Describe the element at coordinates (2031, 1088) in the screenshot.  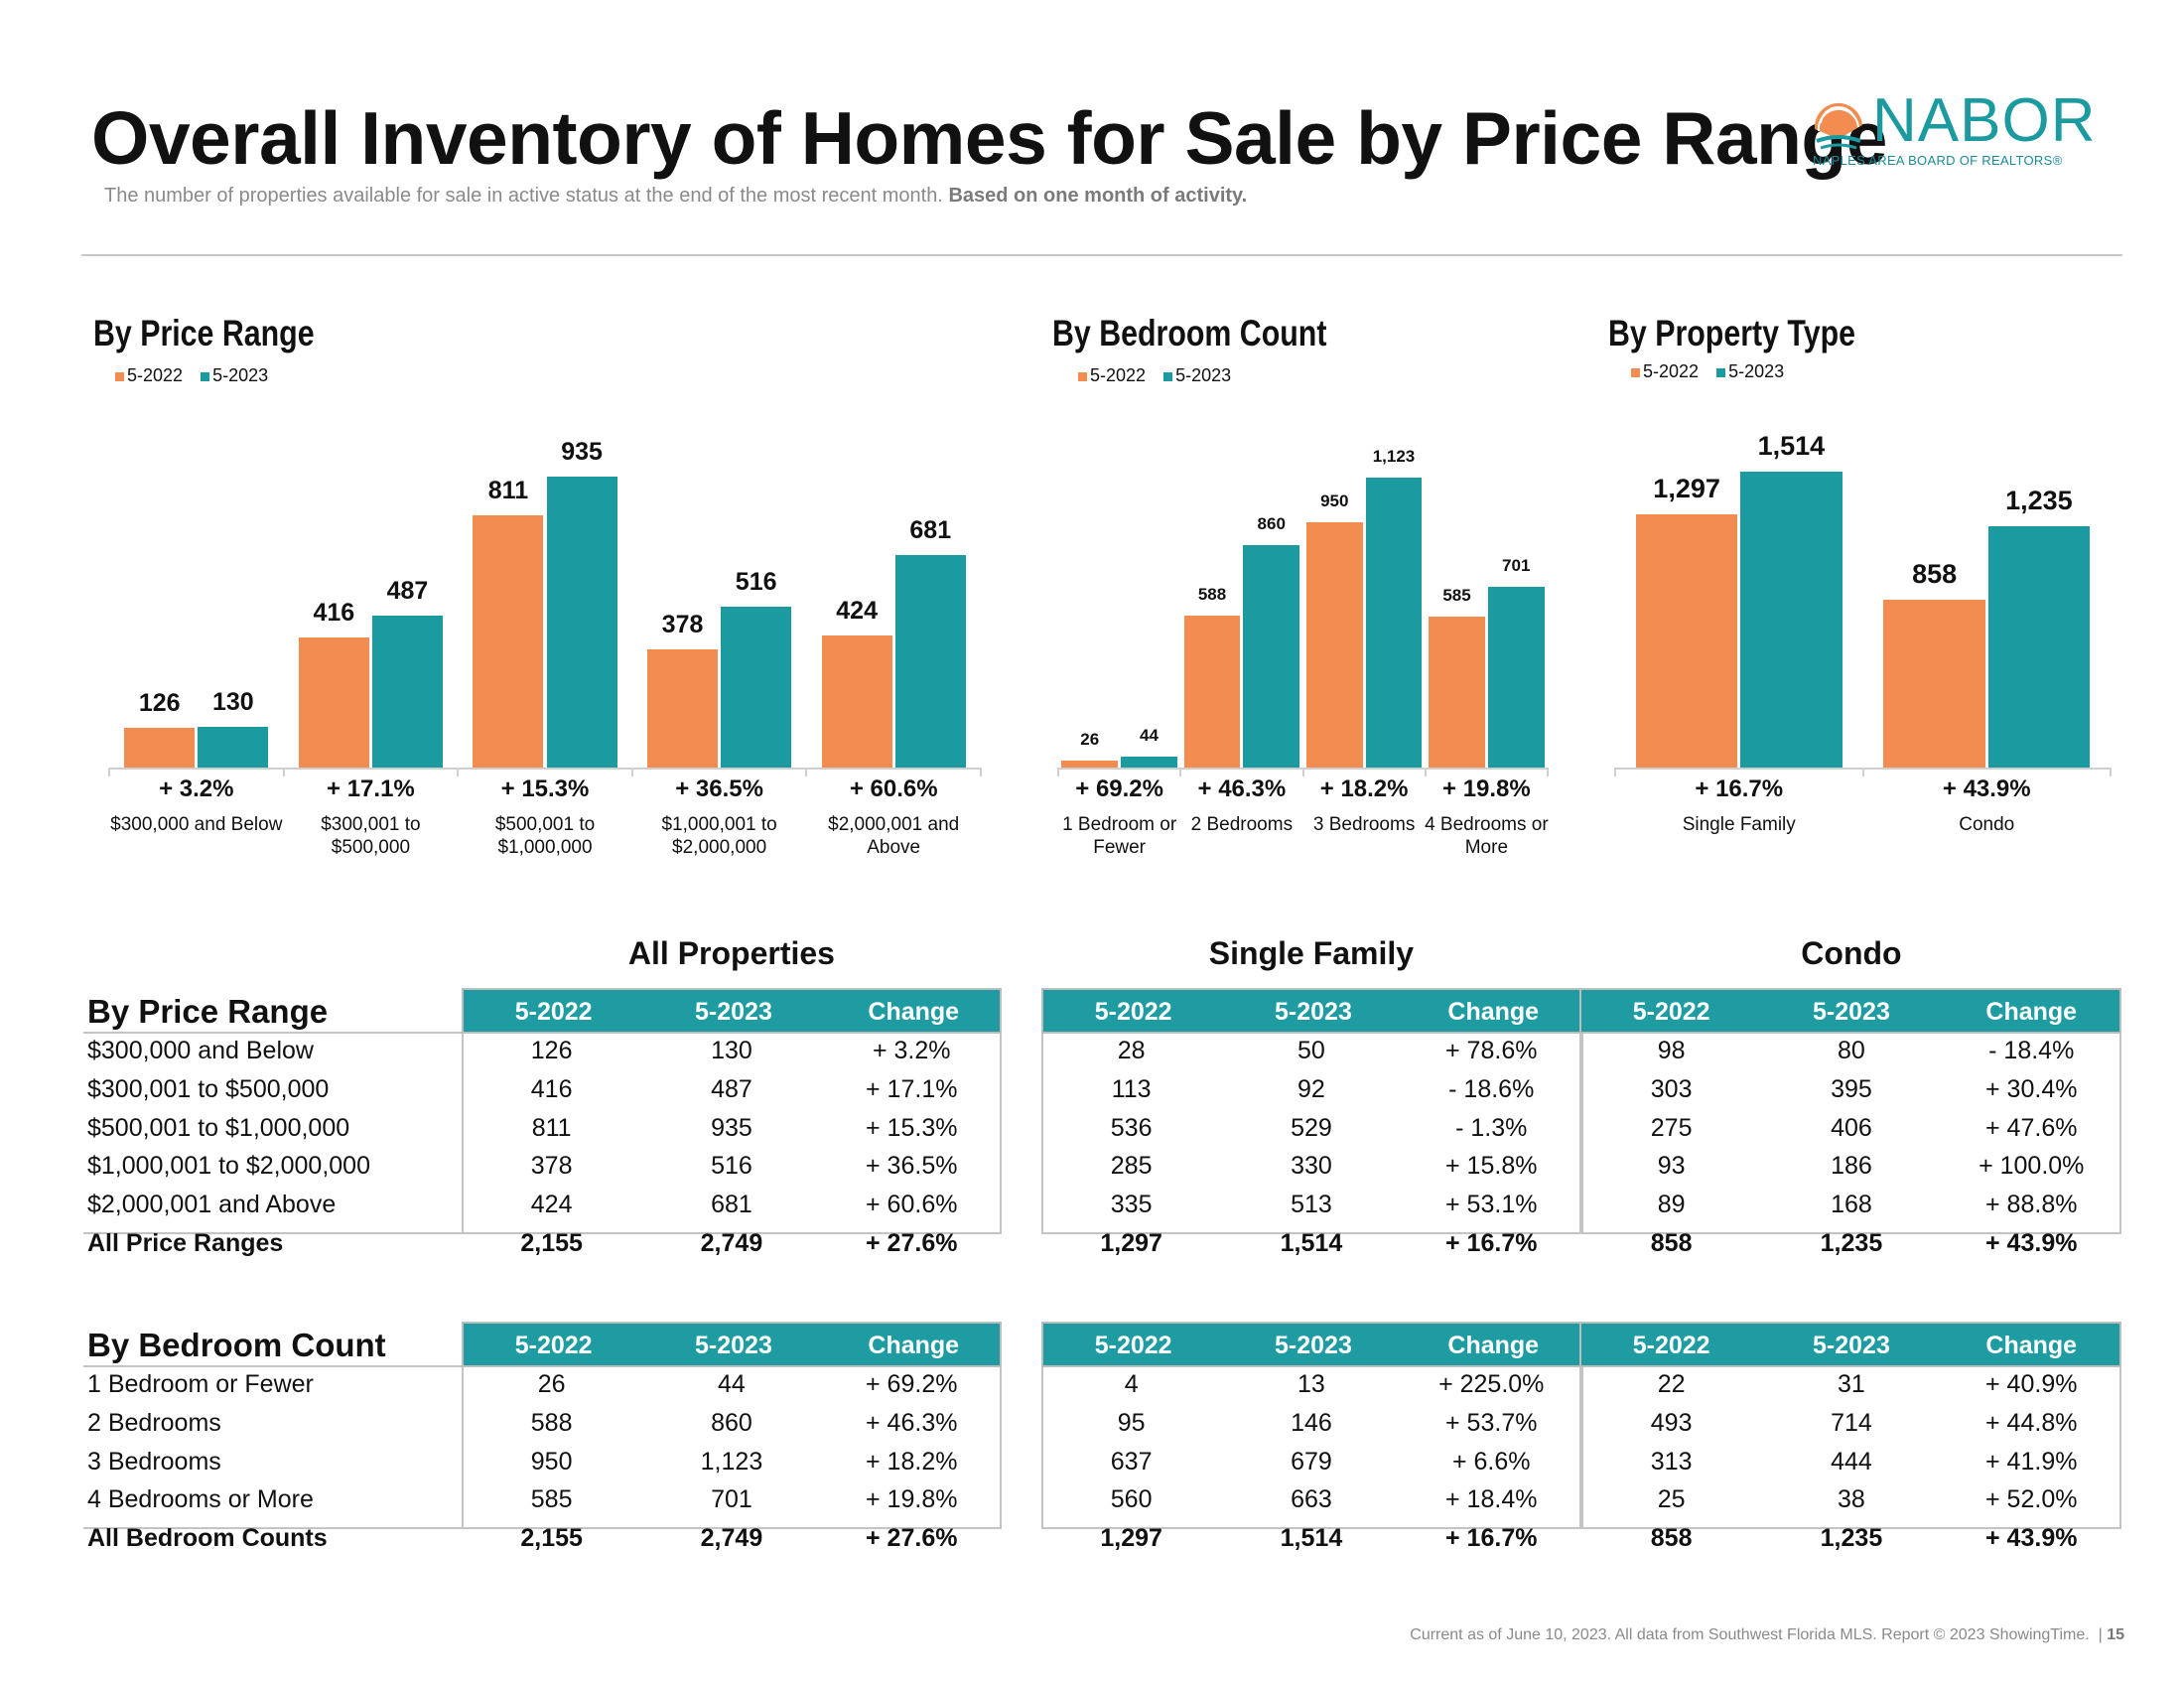
I see `table-cell: + 30.4%` at that location.